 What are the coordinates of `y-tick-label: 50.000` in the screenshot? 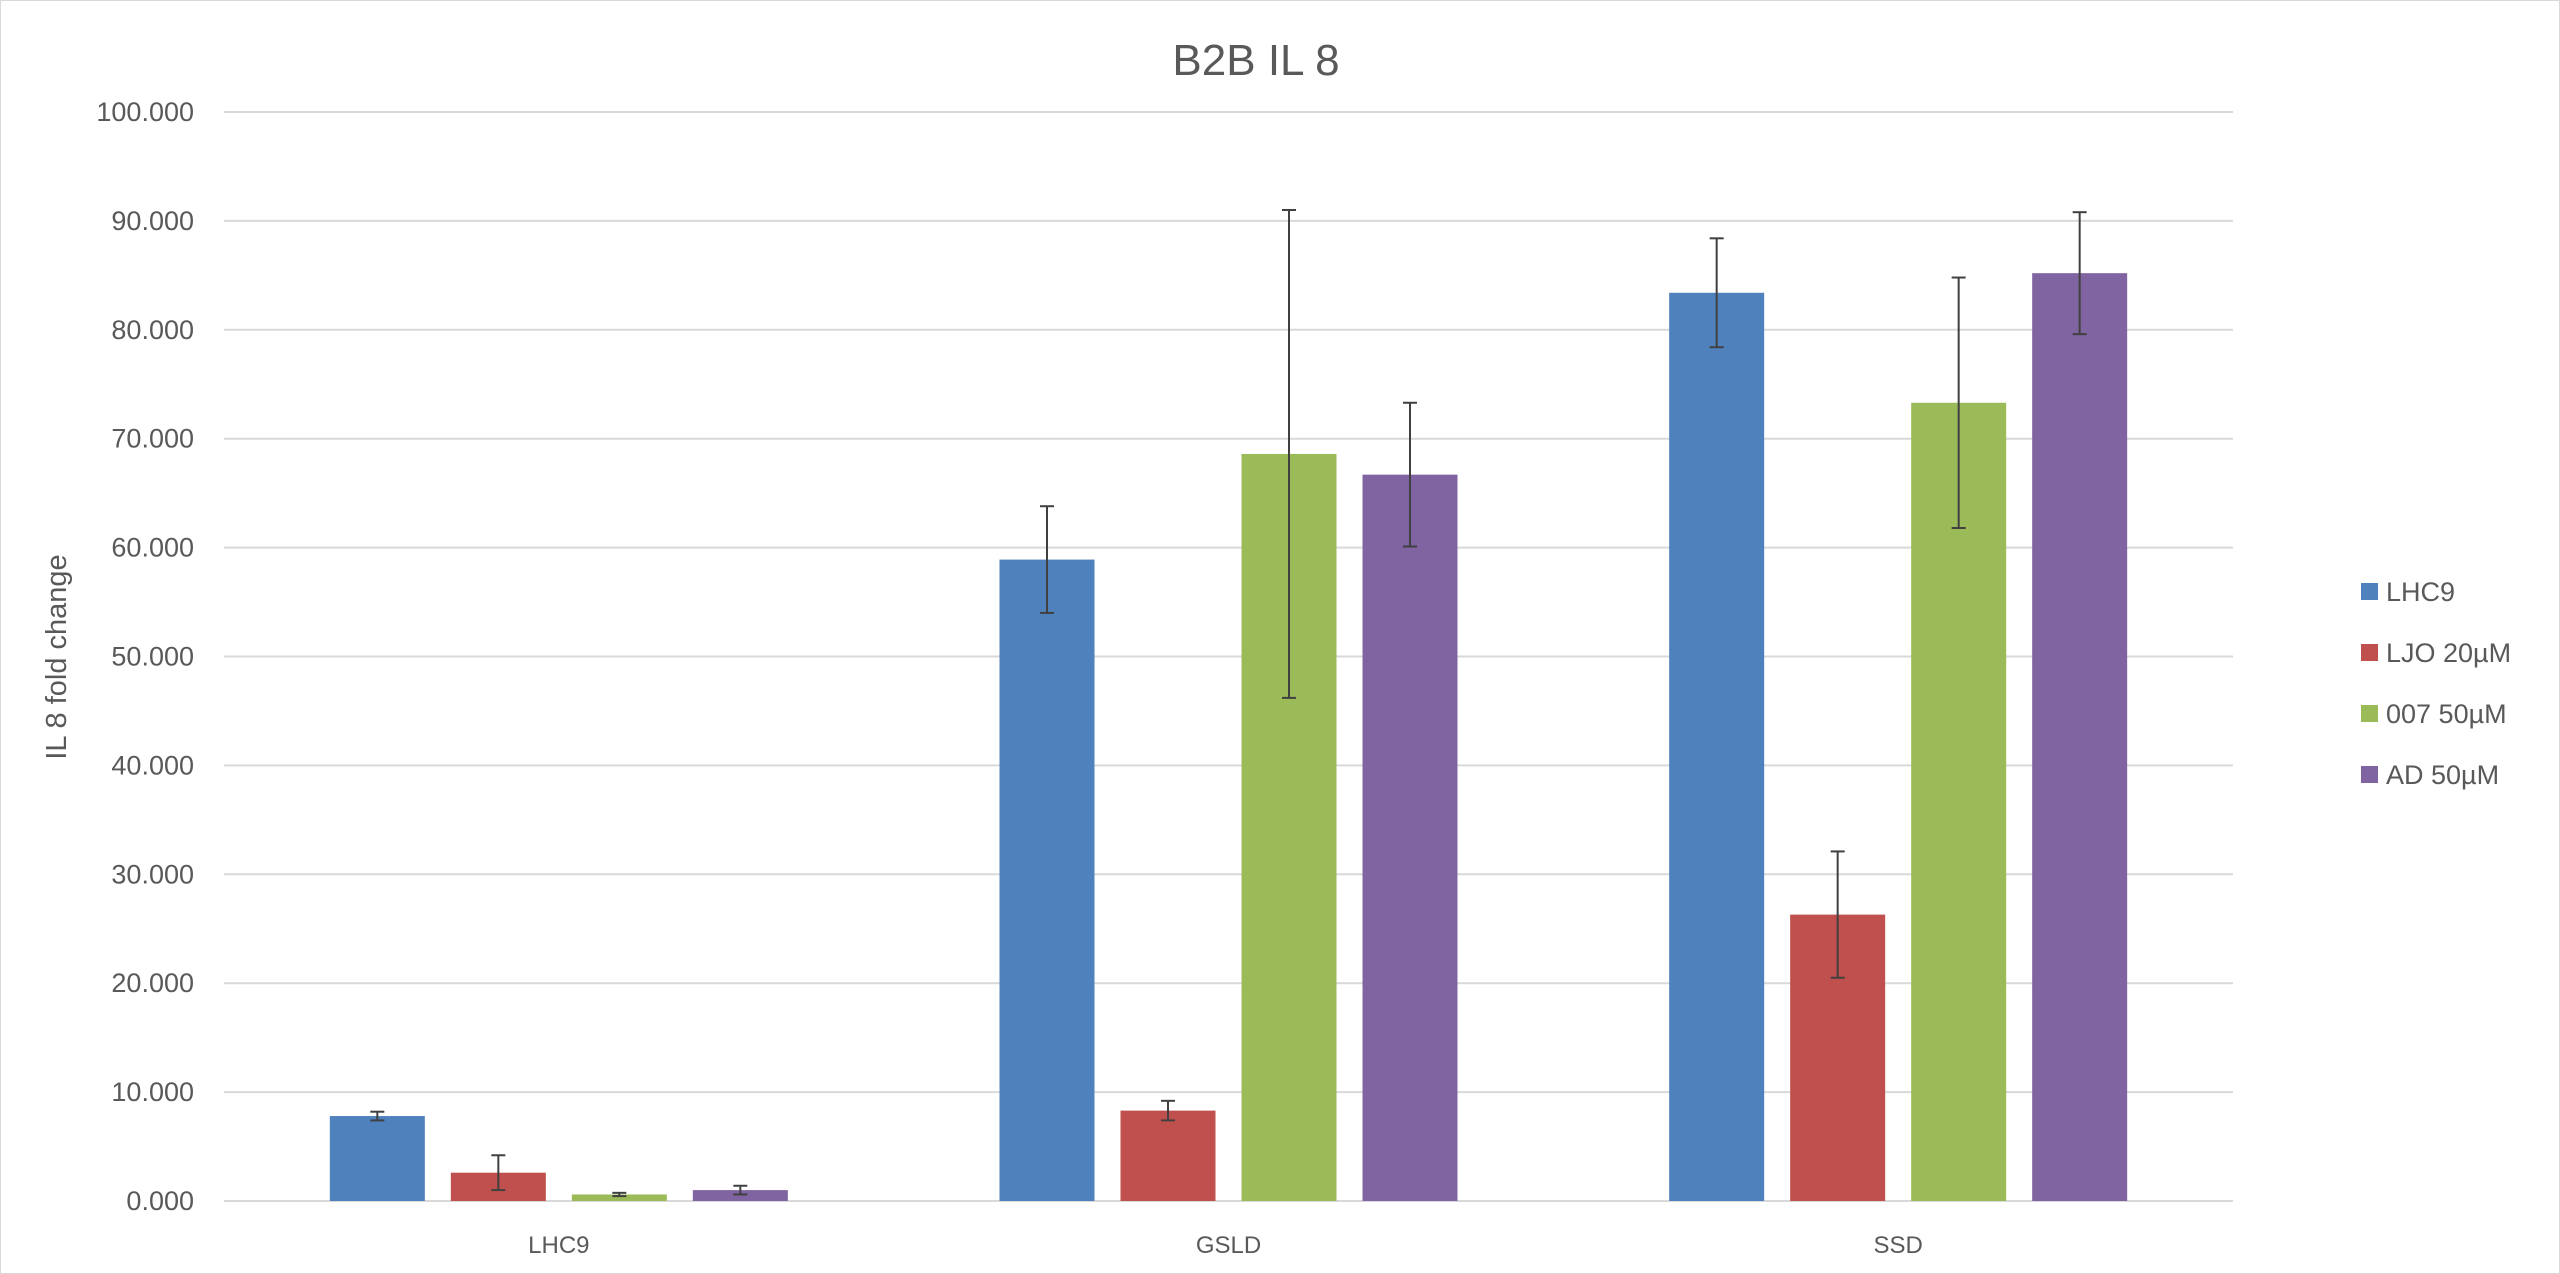 It's located at (152, 657).